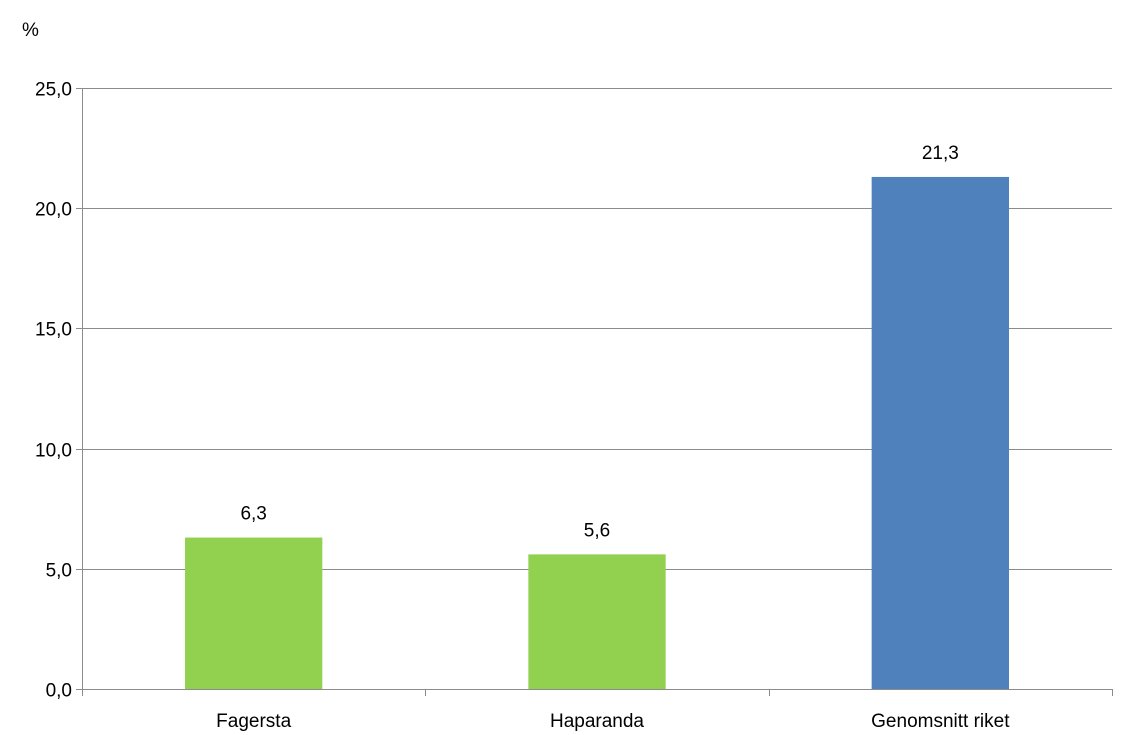 The image size is (1125, 735). What do you see at coordinates (59, 691) in the screenshot?
I see `y-tick-label: 0,0` at bounding box center [59, 691].